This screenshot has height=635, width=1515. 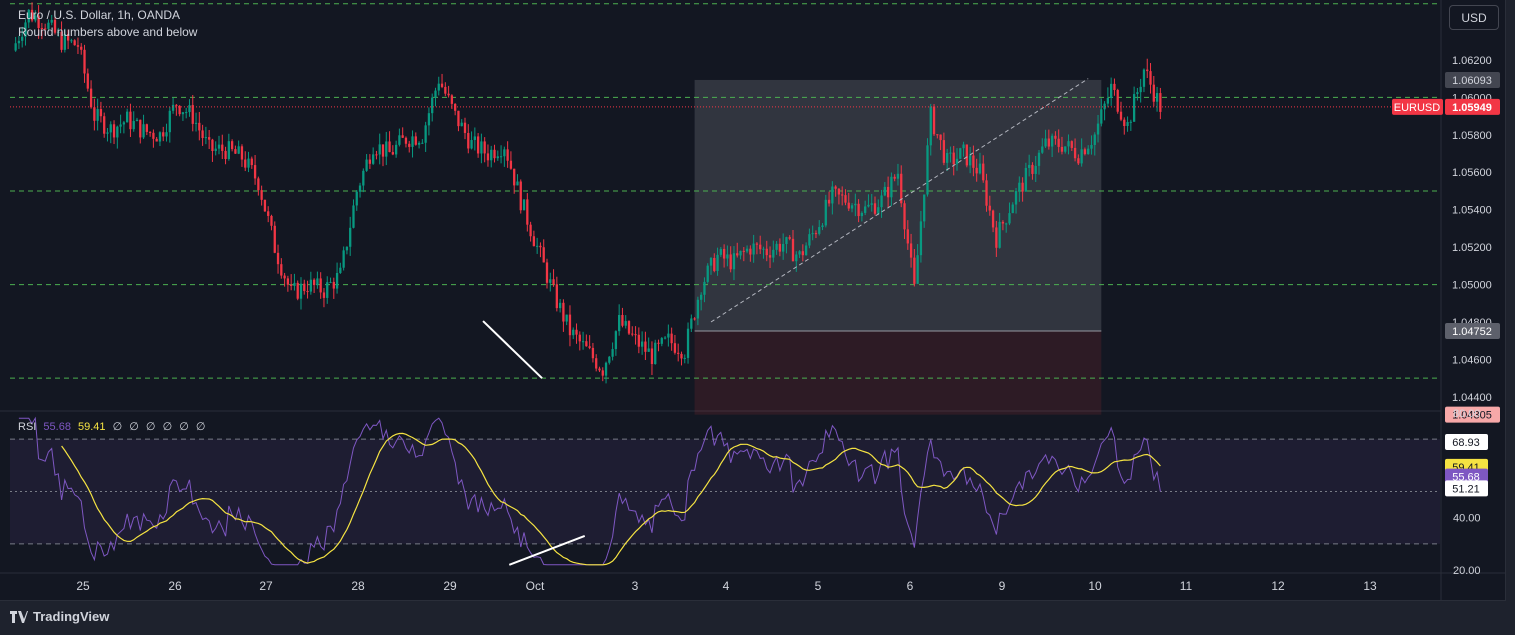 I want to click on symbol-tag-bg, so click(x=1417, y=106).